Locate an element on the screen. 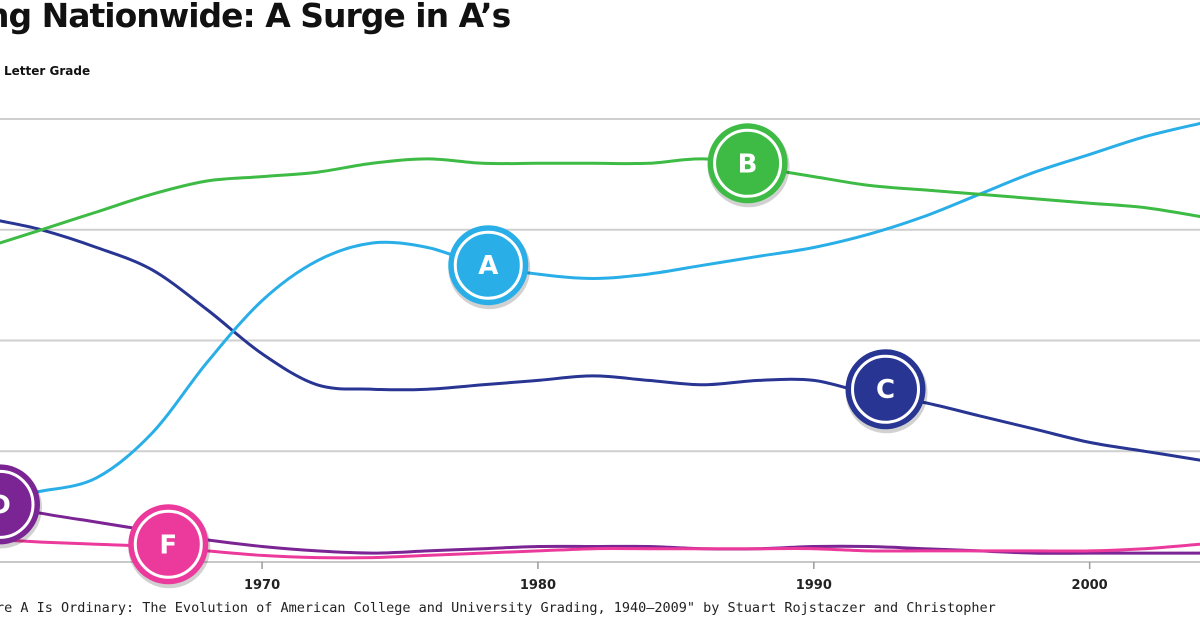  series-line-b is located at coordinates (600, 201).